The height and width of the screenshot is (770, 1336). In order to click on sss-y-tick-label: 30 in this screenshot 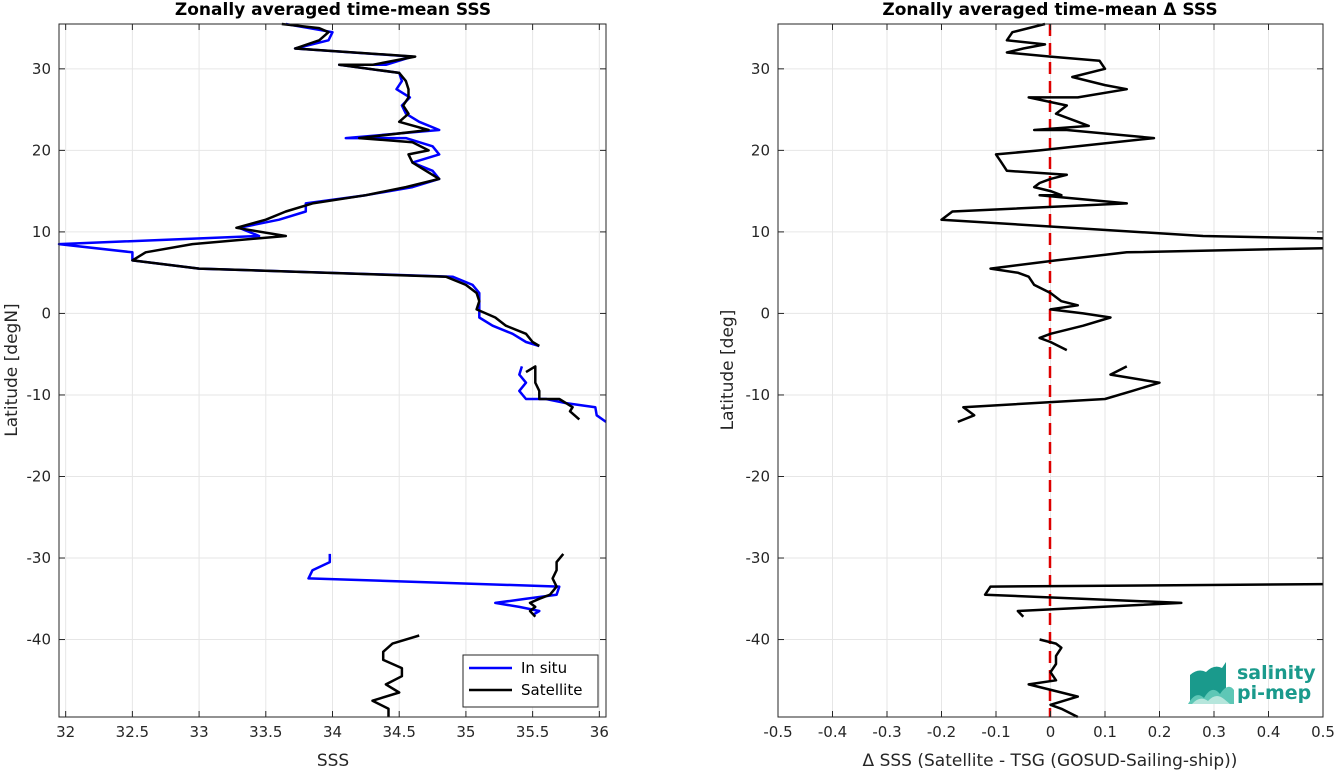, I will do `click(41, 69)`.